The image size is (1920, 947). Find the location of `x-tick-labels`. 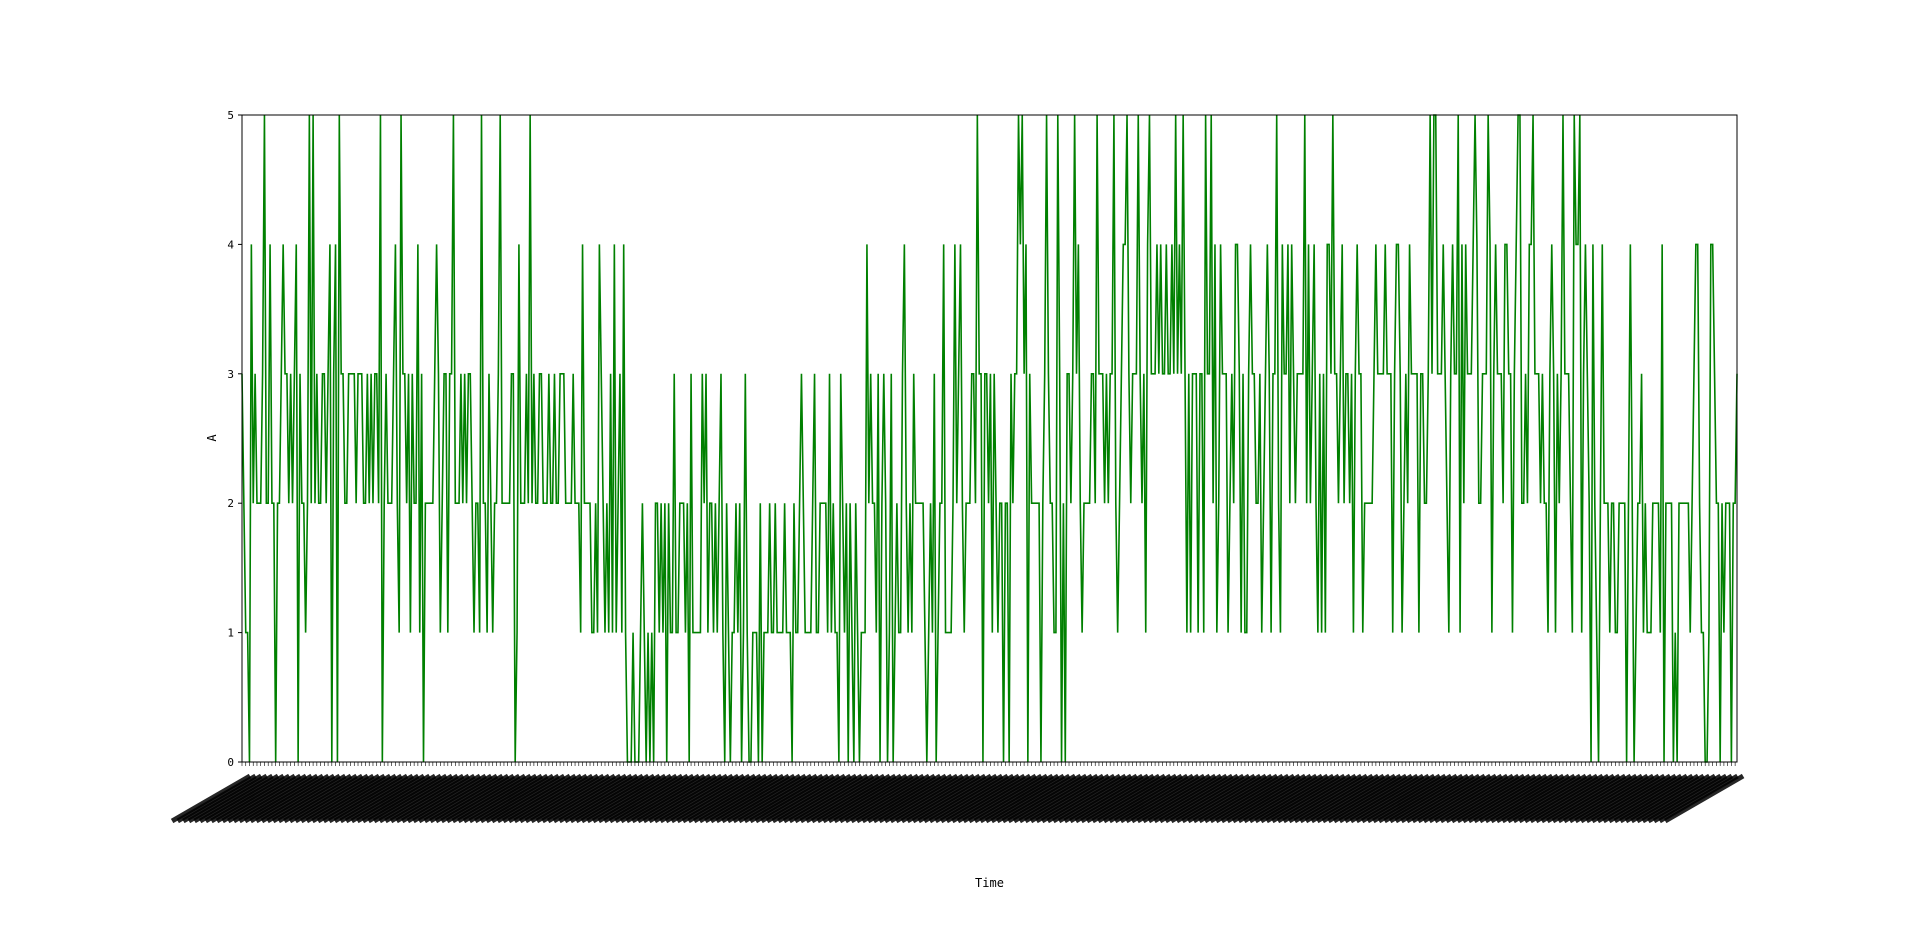

x-tick-labels is located at coordinates (957, 798).